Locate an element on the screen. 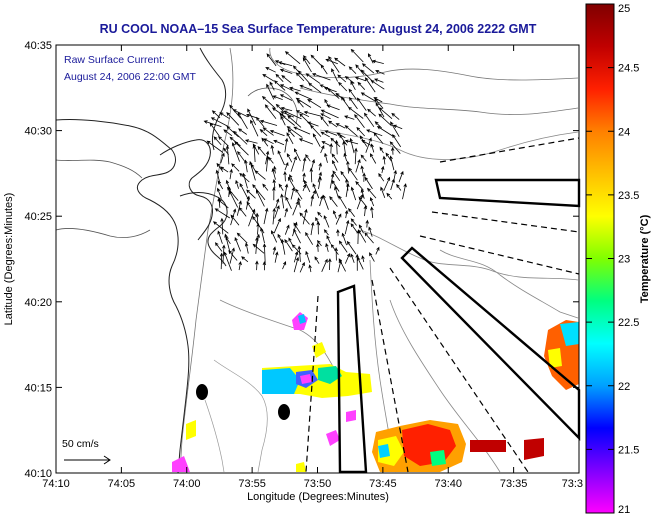 This screenshot has width=660, height=518. colorbar-ticks: 25 24.5 24 23.5 23 22.5 22 21.5 21 is located at coordinates (612, 259).